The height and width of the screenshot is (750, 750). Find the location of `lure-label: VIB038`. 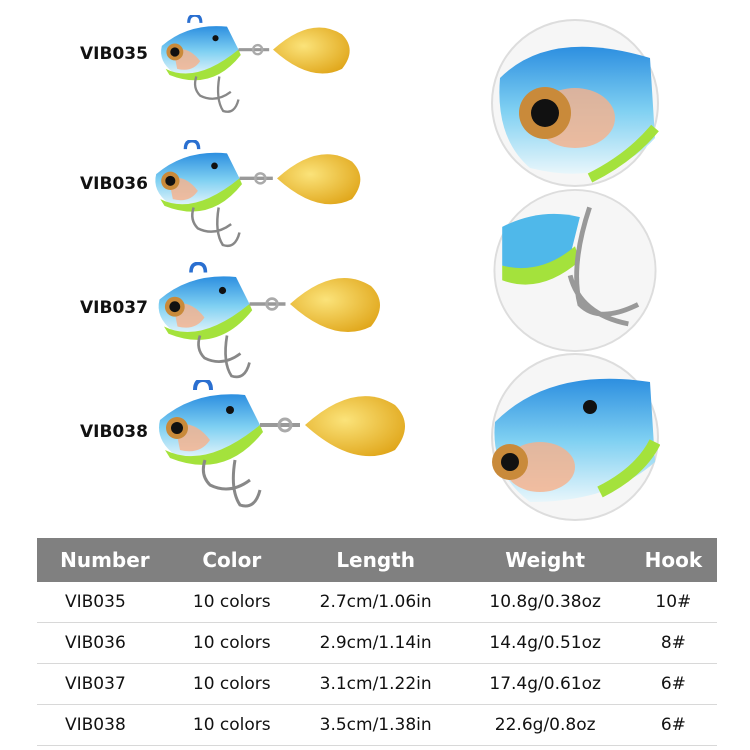

lure-label: VIB038 is located at coordinates (114, 432).